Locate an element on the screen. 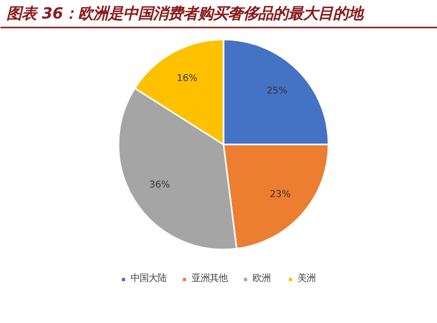 This screenshot has height=323, width=437. legend-label: 欧洲 is located at coordinates (262, 278).